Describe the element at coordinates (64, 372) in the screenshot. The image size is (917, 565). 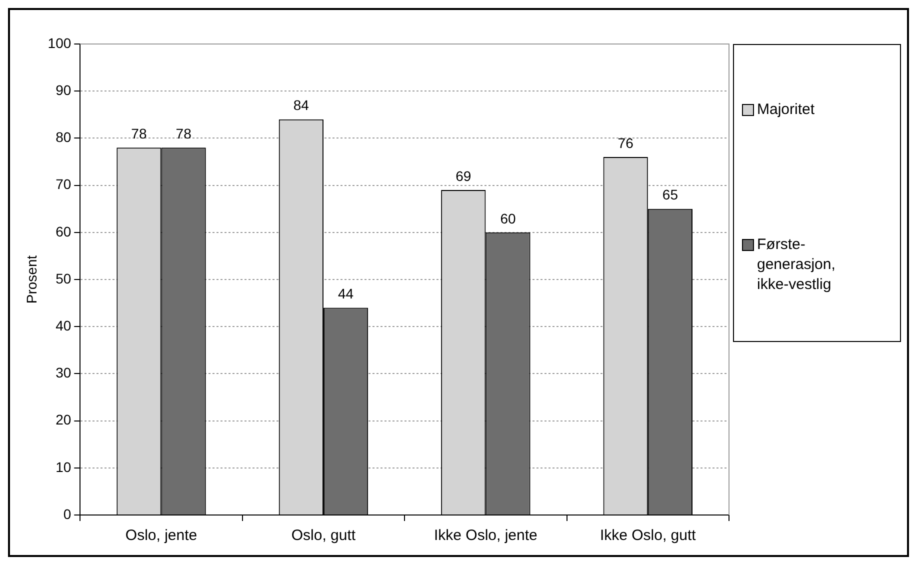
I see `y-tick-label: 30` at that location.